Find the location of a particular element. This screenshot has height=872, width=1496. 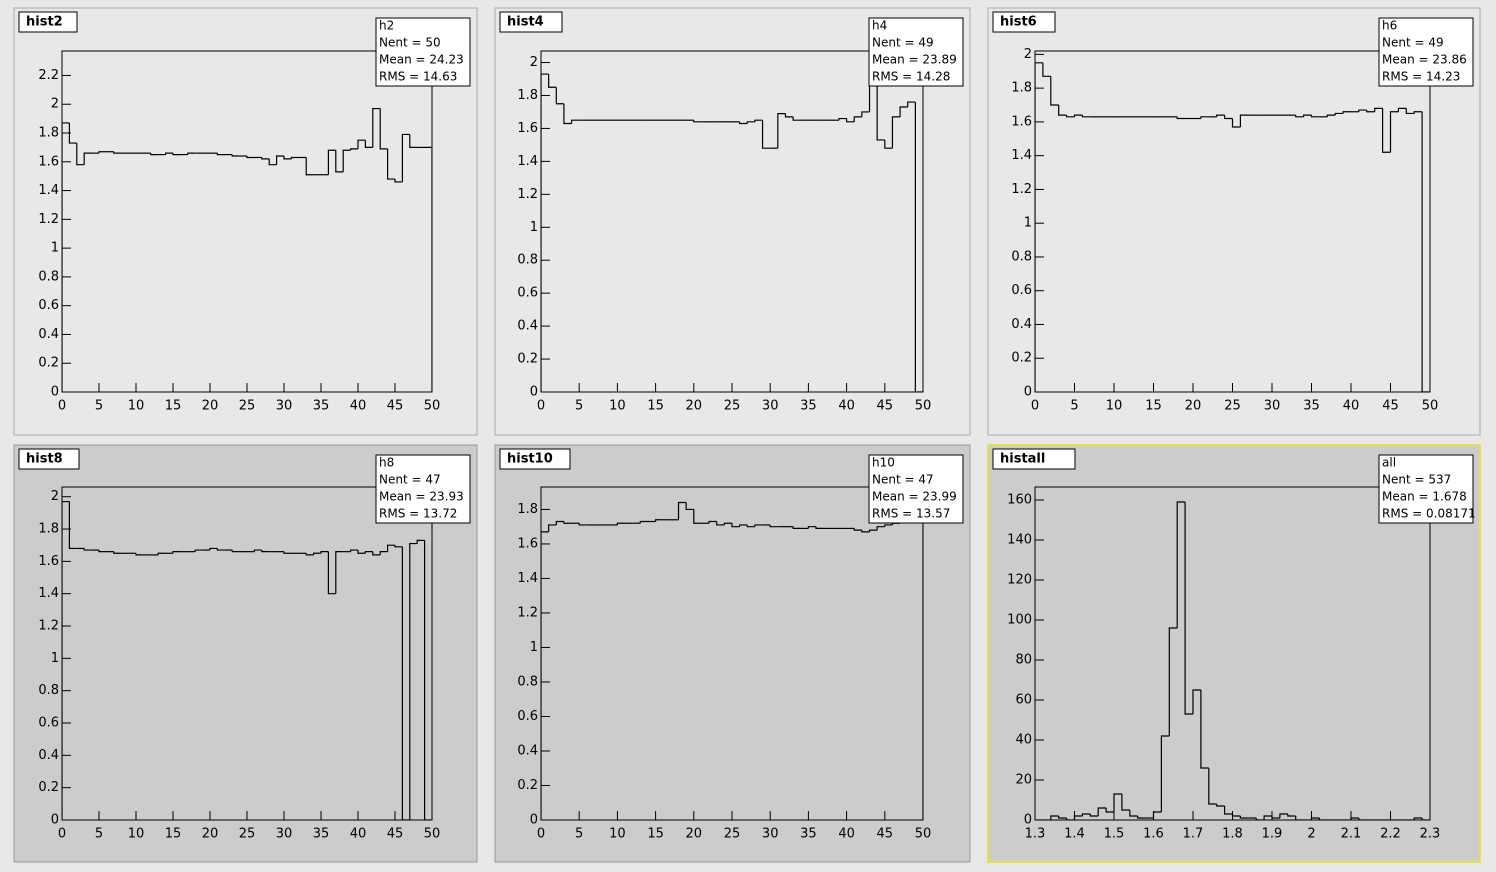

y-tick-label: 20 is located at coordinates (1023, 780).